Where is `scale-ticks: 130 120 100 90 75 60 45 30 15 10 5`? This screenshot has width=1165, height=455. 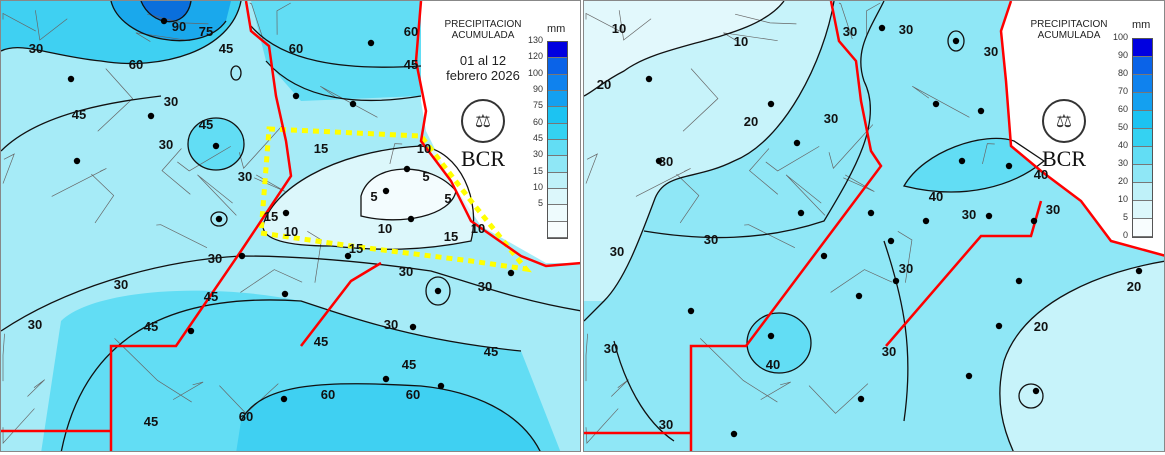
scale-ticks: 130 120 100 90 75 60 45 30 15 10 5 is located at coordinates (531, 136).